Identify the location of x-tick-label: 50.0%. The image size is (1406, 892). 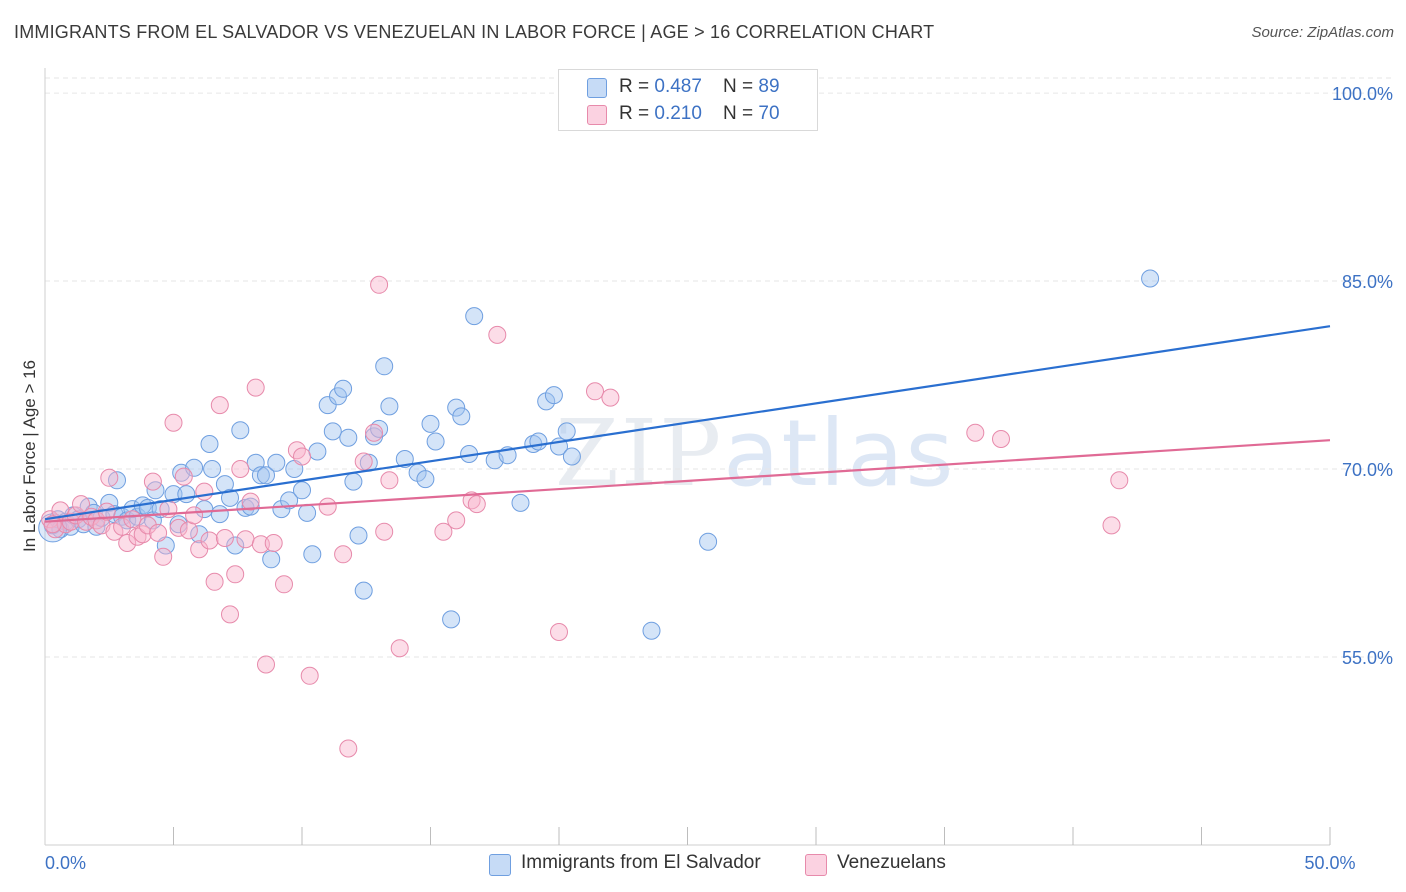
(1329, 863).